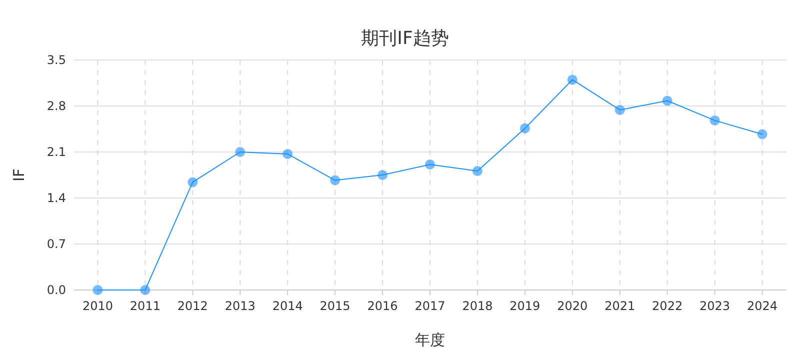  Describe the element at coordinates (56, 152) in the screenshot. I see `y-tick-label: 2.1` at that location.